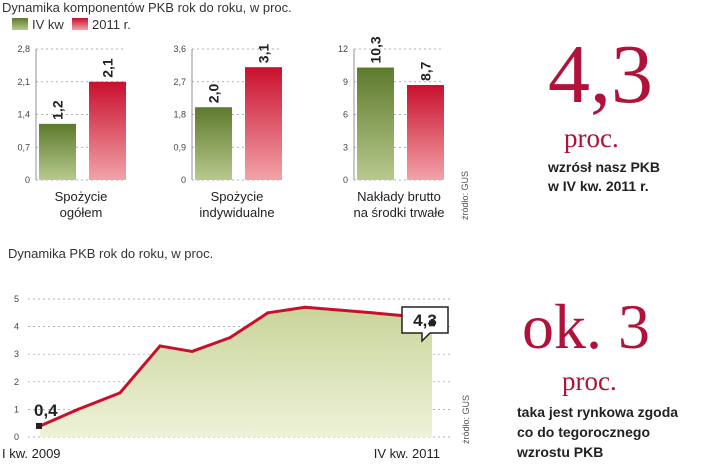  I want to click on x-label-start: I kw. 2009, so click(31, 453).